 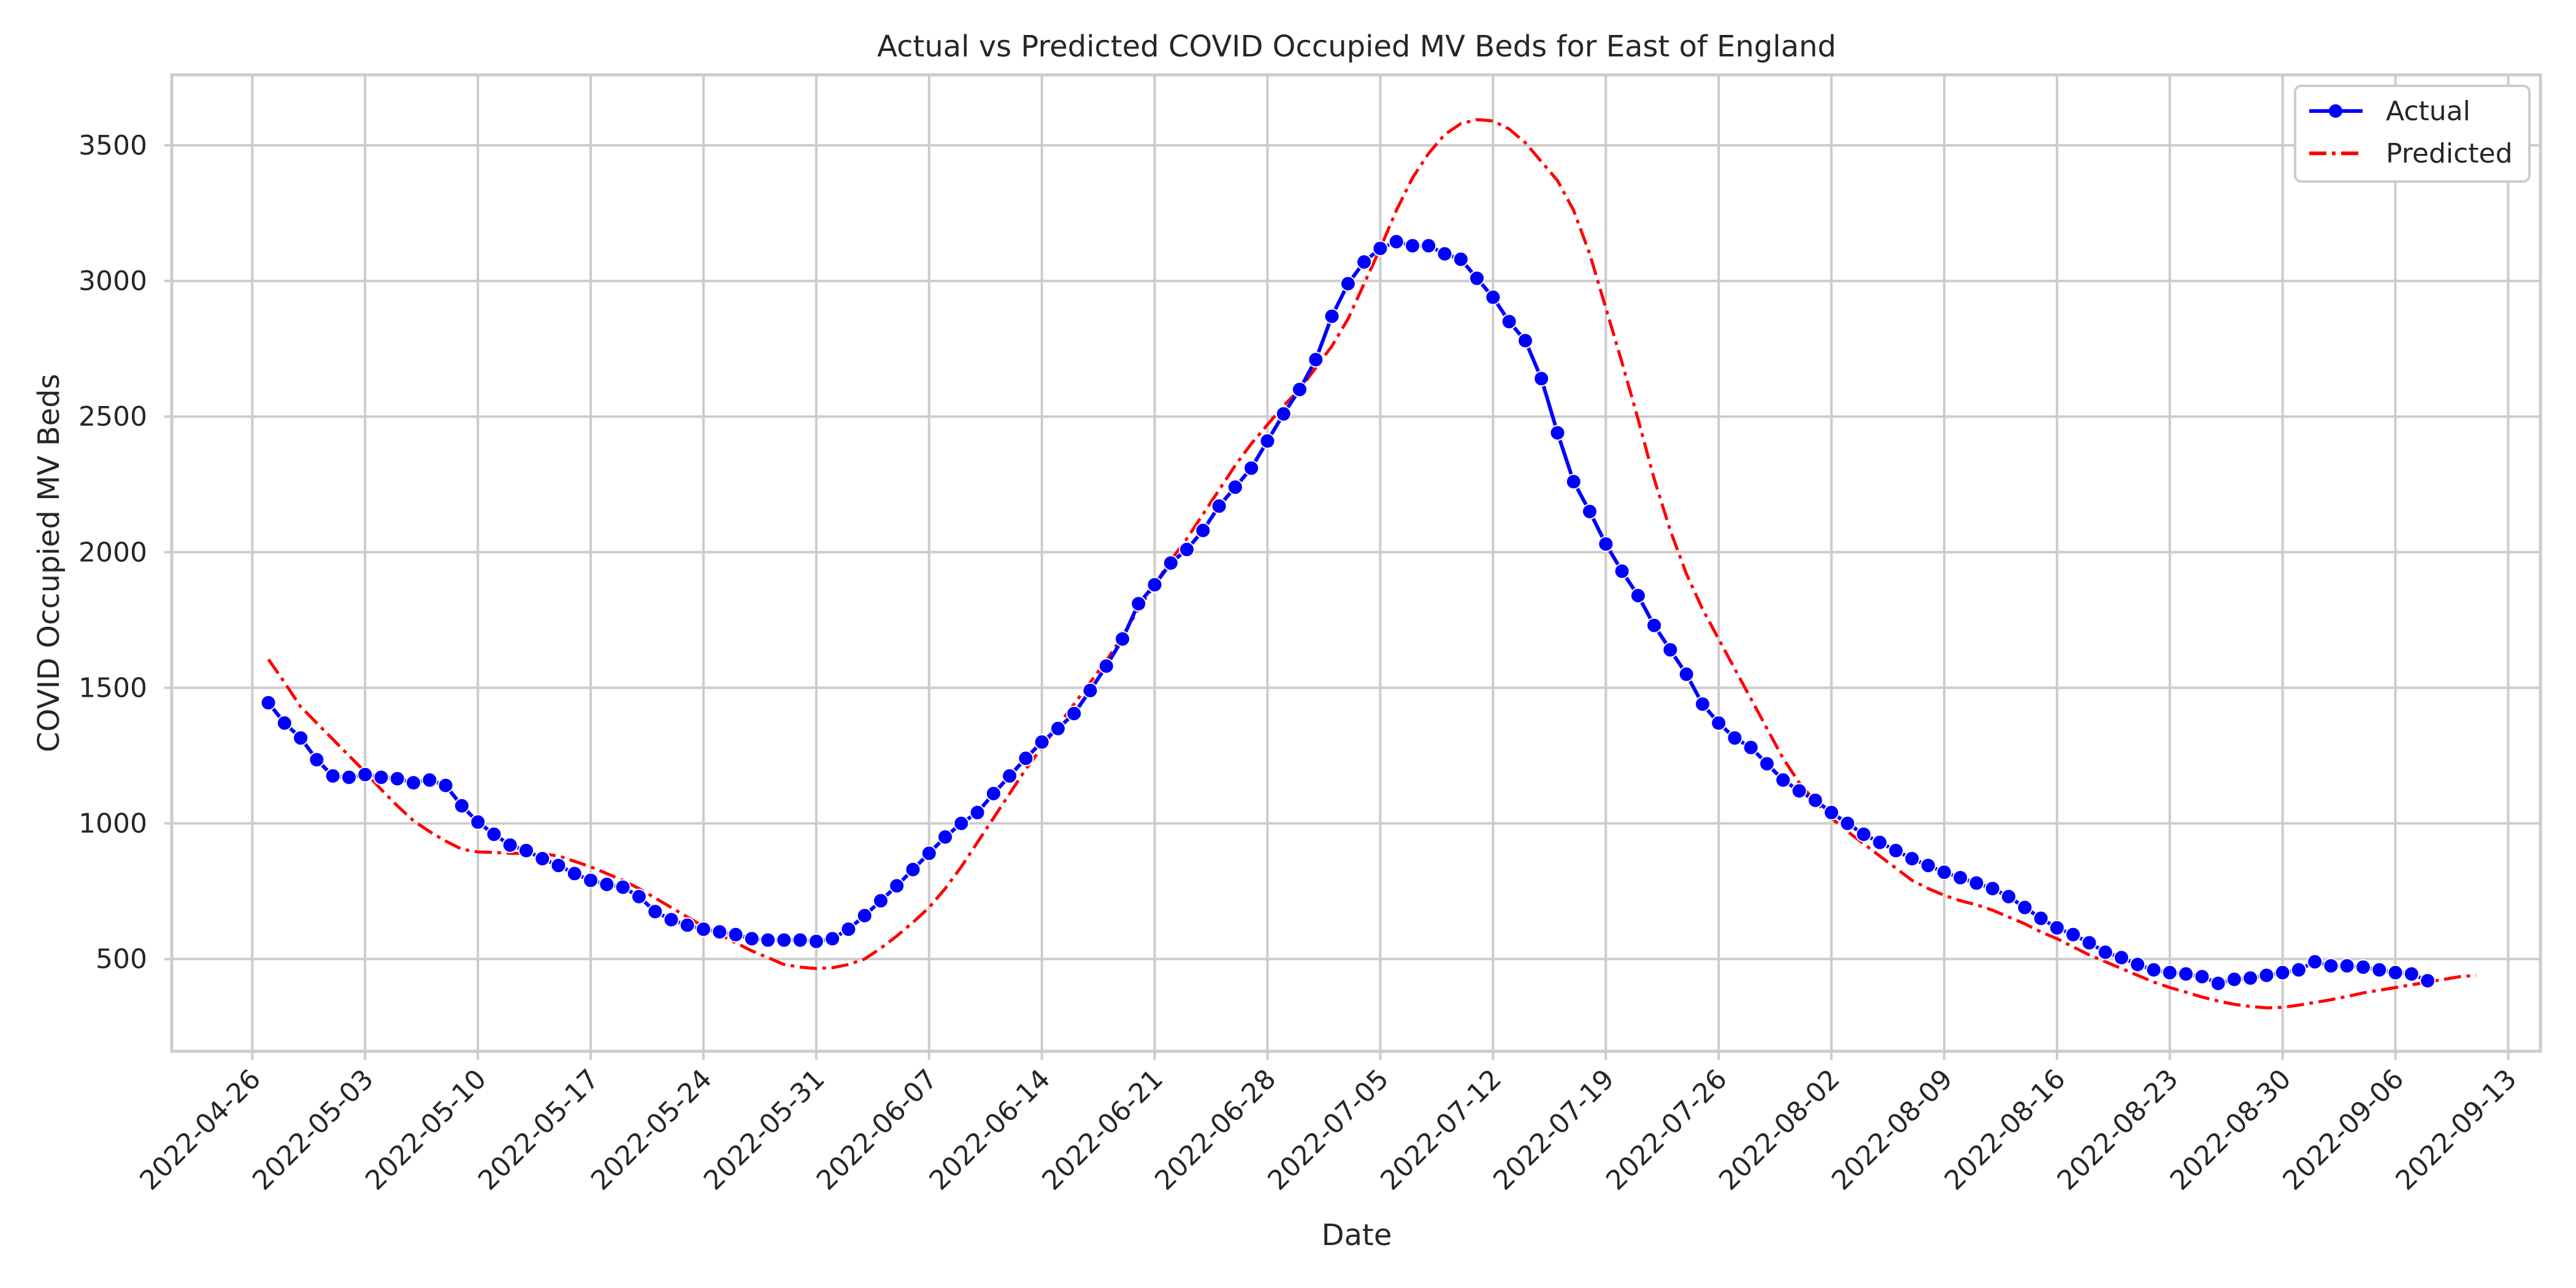 I want to click on y-tick-label: 2000, so click(x=113, y=552).